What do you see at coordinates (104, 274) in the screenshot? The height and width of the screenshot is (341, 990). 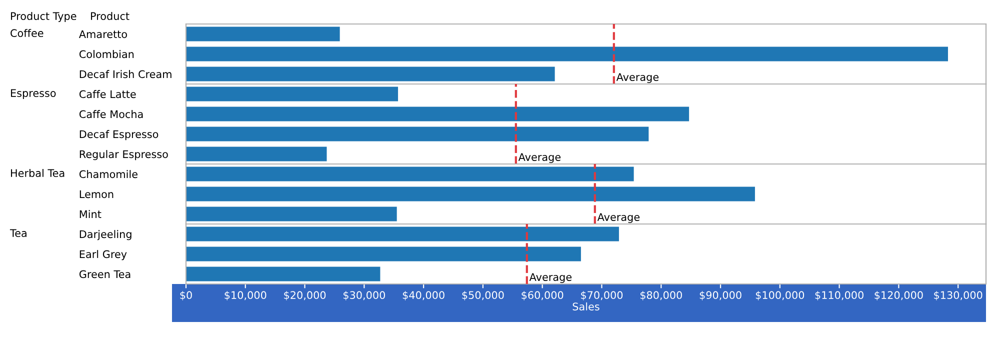 I see `y-tick-label: Green Tea` at bounding box center [104, 274].